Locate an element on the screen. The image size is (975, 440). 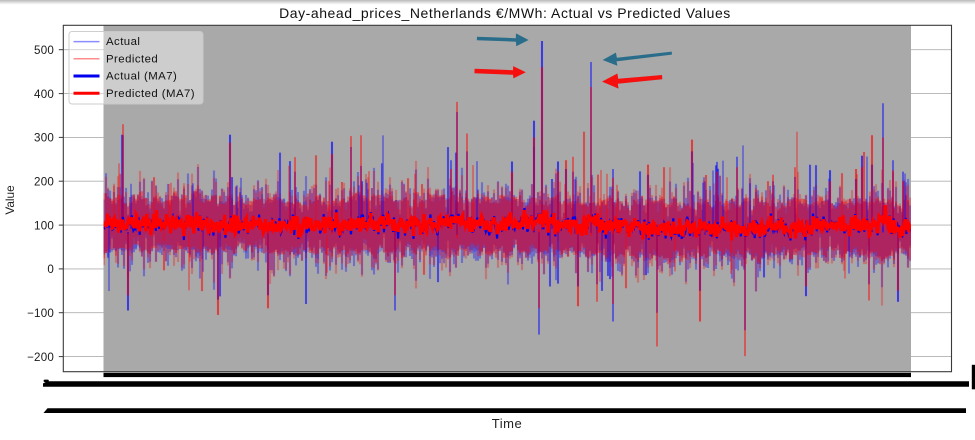
svg-text: −200 is located at coordinates (40, 357).